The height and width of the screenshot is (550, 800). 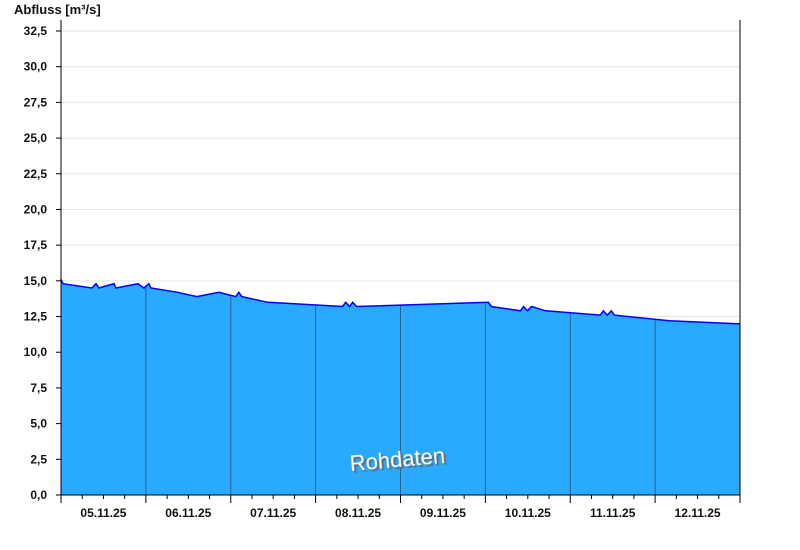 I want to click on discharge-line, so click(x=400, y=302).